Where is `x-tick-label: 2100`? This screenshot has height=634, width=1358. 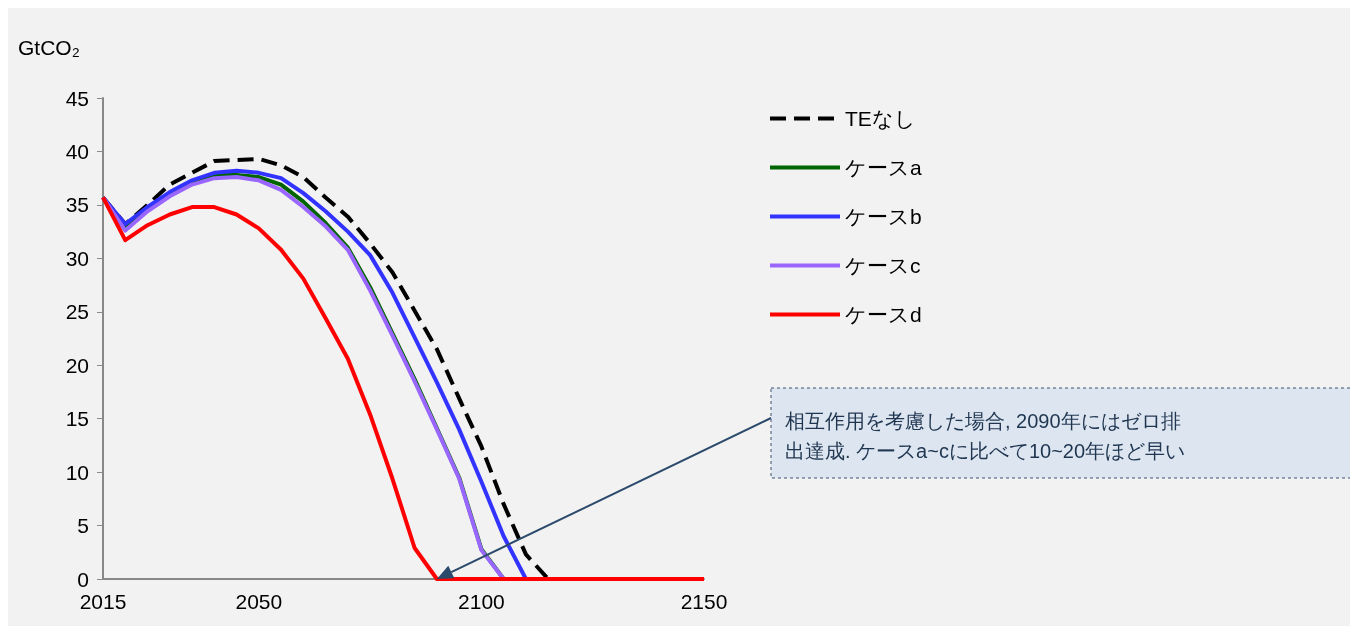
x-tick-label: 2100 is located at coordinates (481, 601).